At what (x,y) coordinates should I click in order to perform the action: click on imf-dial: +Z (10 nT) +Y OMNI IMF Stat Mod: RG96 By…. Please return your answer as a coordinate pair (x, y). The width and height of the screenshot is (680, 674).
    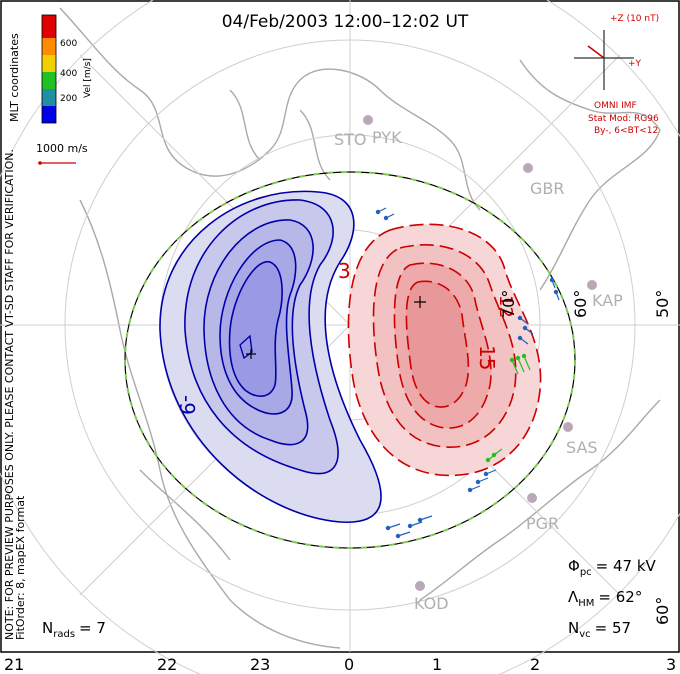
    Looking at the image, I should click on (616, 75).